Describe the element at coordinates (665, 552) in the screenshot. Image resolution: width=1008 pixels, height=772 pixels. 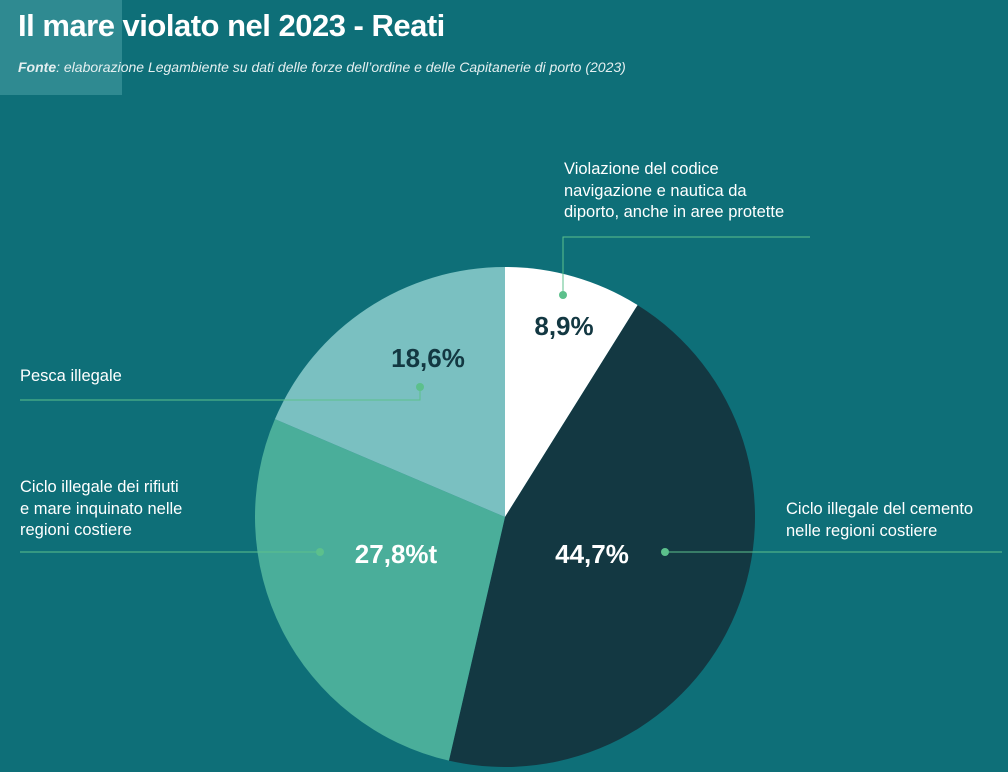
I see `leader-dot-cemento` at that location.